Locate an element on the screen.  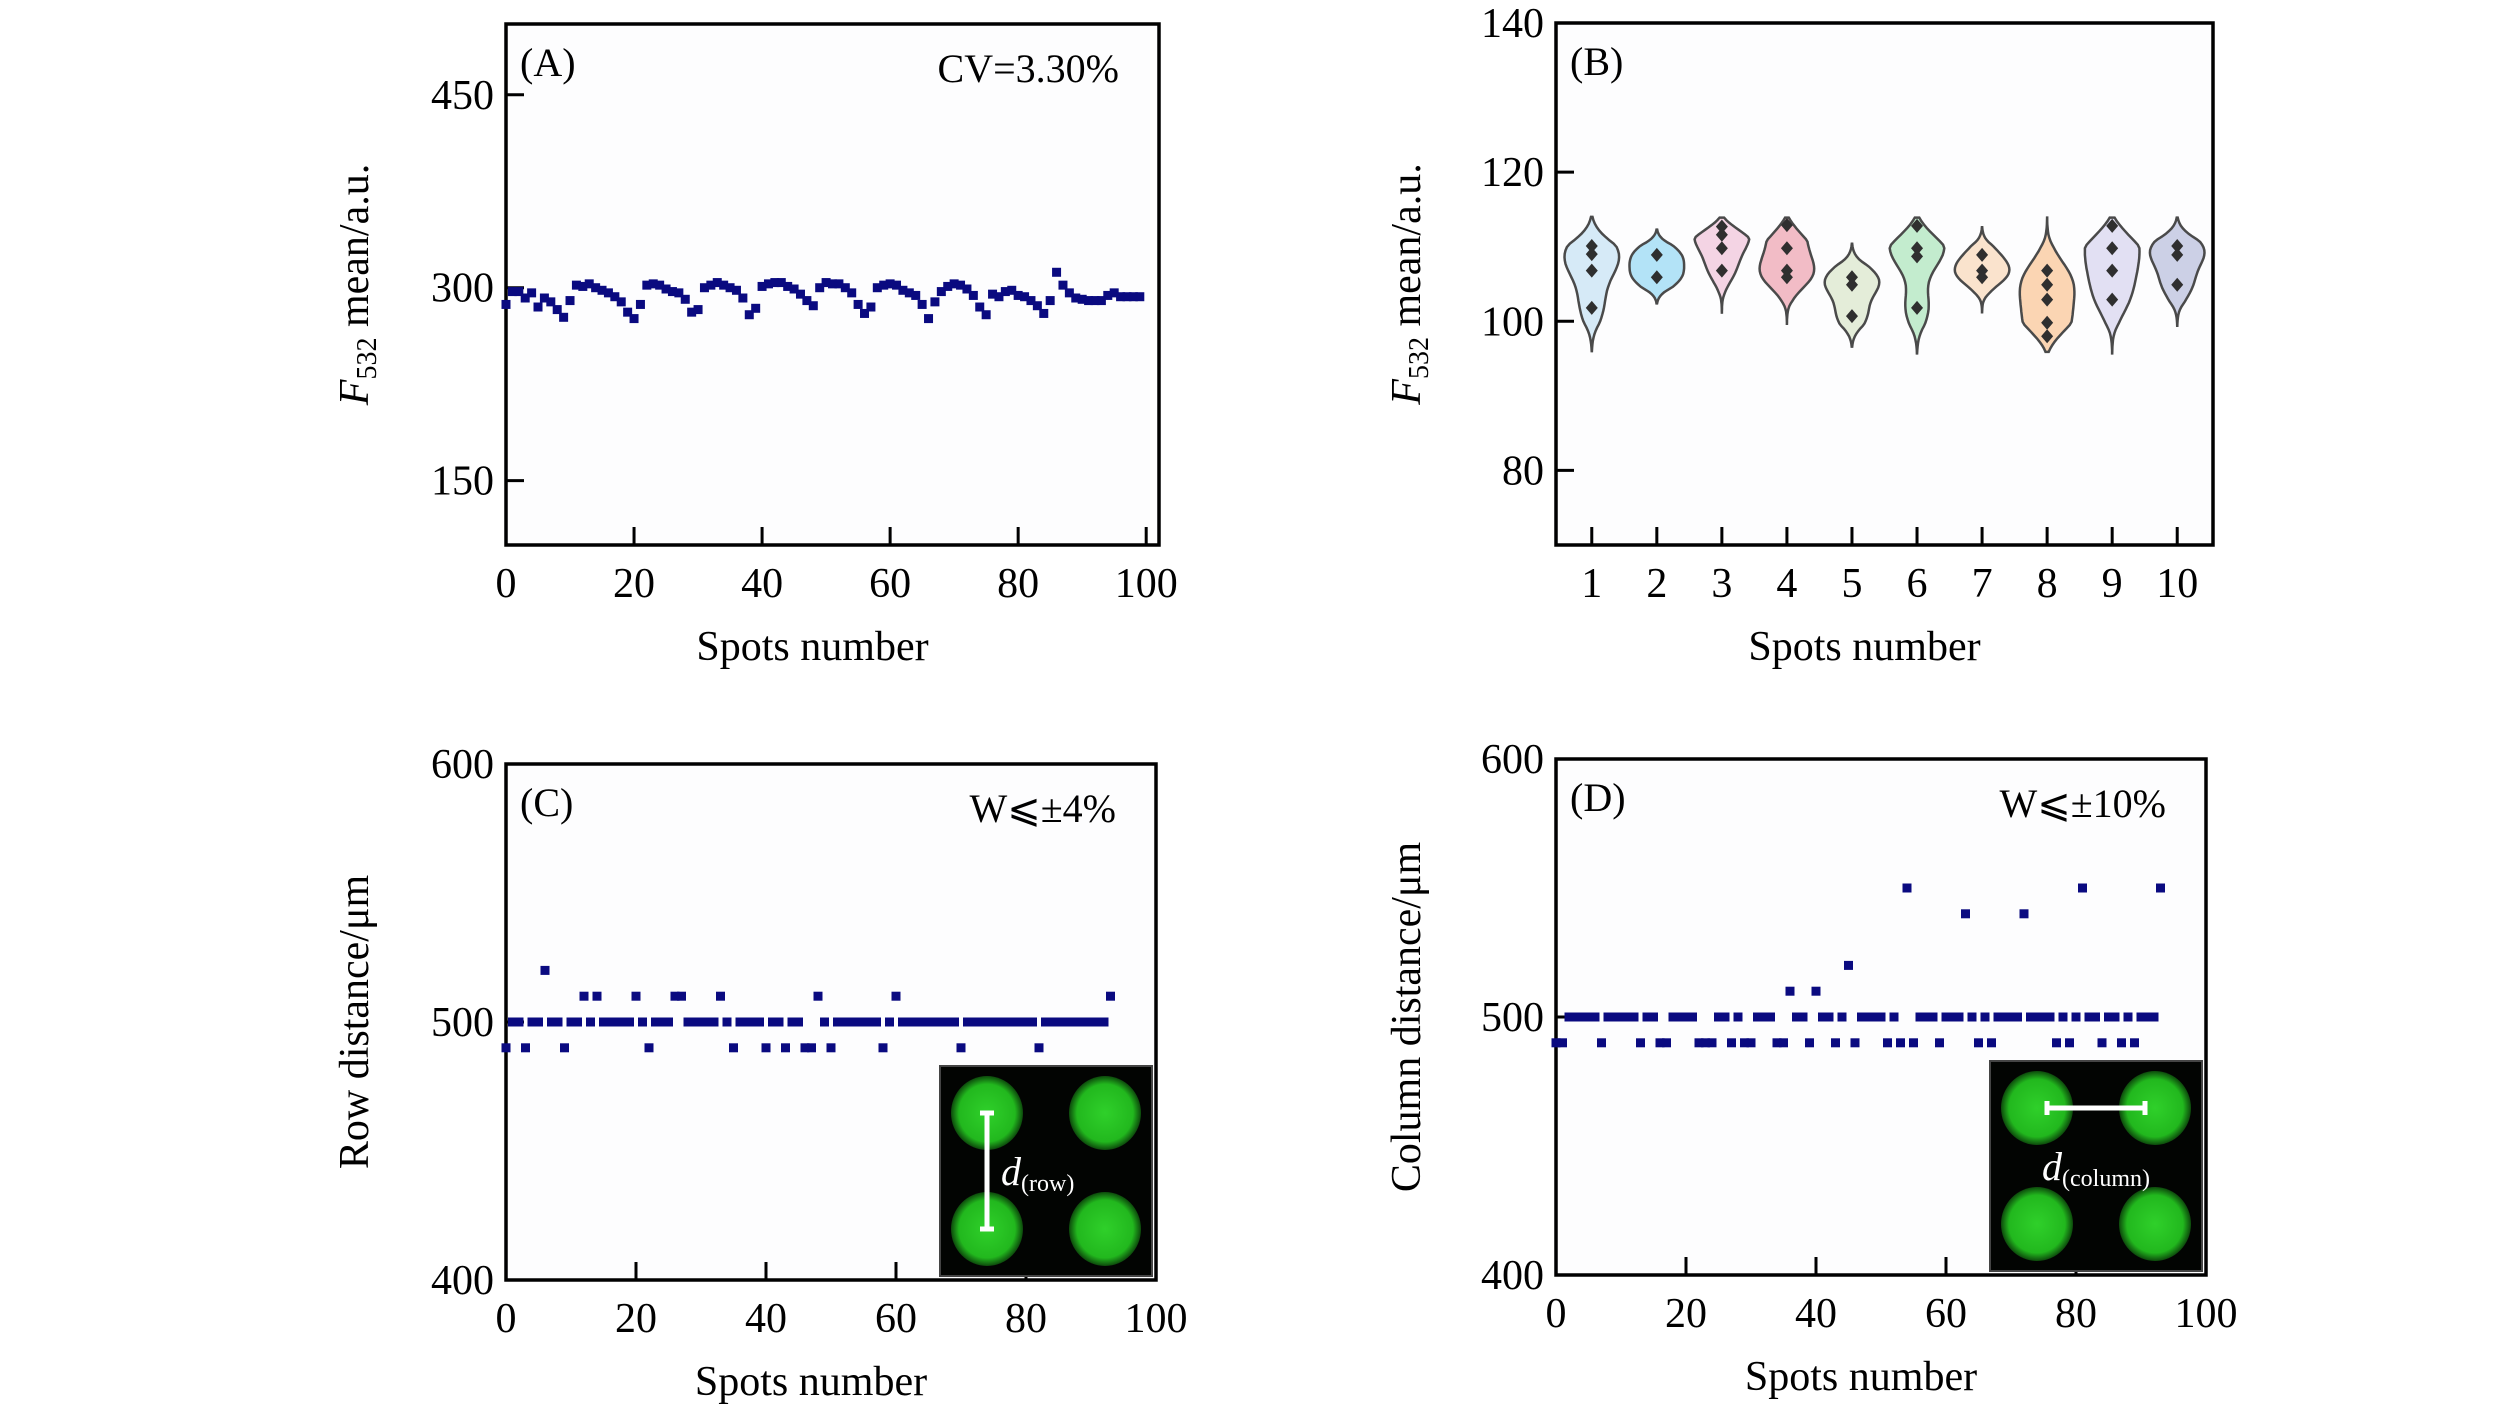
inset-label-subscript: (row) is located at coordinates (1047, 1184).